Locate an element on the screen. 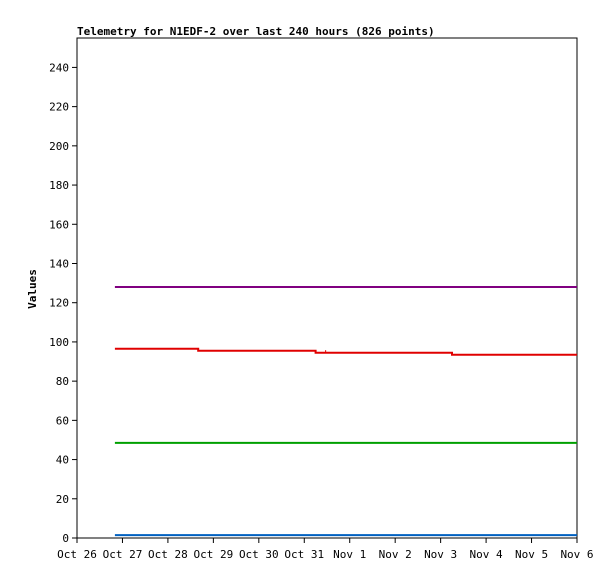 The height and width of the screenshot is (579, 615). x-tick-label: Oct 28 is located at coordinates (168, 554).